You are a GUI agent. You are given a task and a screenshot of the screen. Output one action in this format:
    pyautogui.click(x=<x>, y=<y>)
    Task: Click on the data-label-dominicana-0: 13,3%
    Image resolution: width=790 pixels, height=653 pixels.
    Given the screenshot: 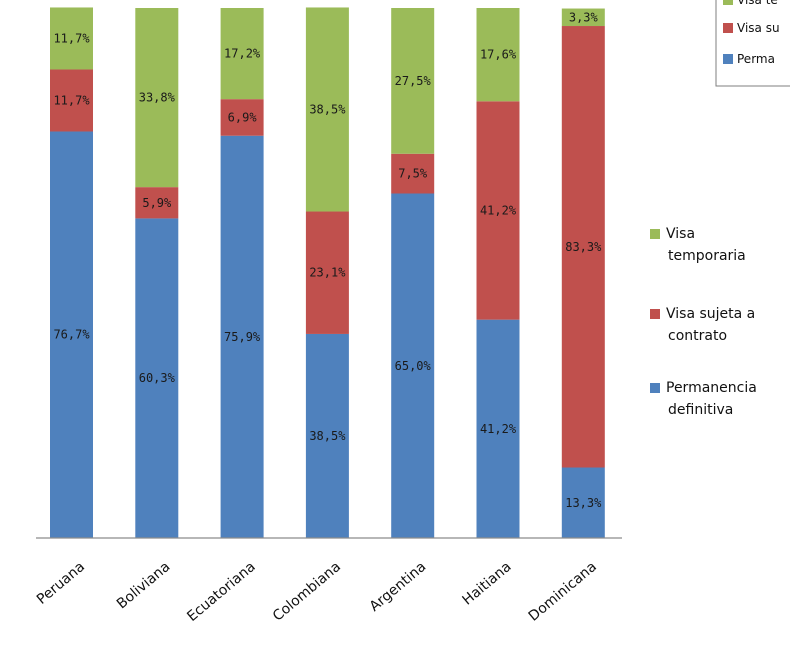 What is the action you would take?
    pyautogui.click(x=583, y=503)
    